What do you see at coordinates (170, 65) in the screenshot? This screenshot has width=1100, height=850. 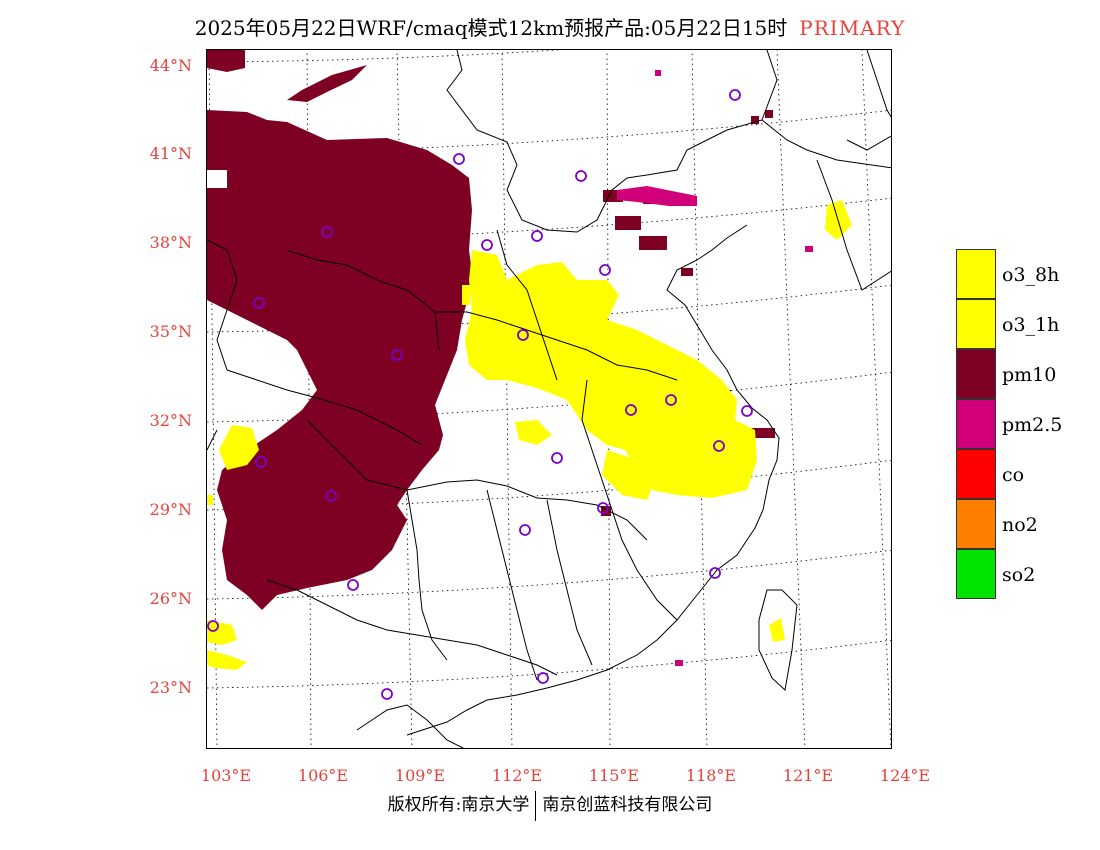 I see `lat-label-44: 44°N` at bounding box center [170, 65].